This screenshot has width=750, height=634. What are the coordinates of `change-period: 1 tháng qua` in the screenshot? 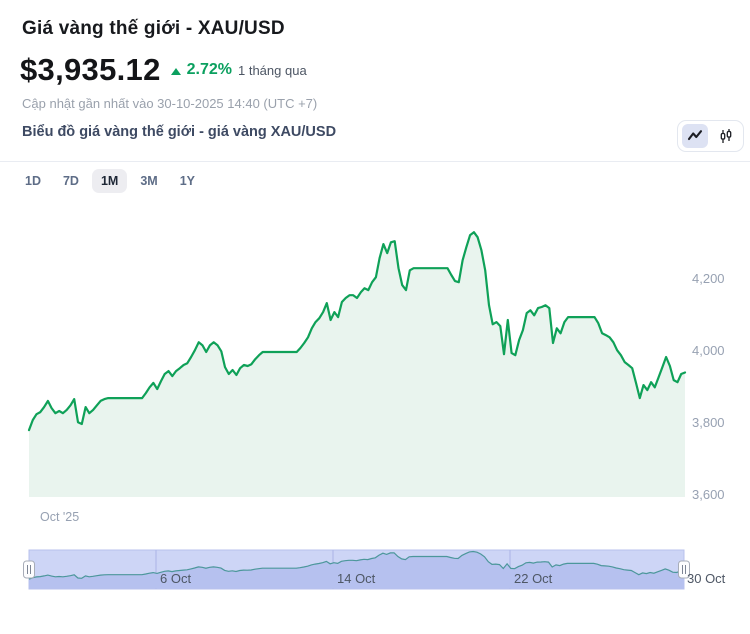 It's located at (272, 70).